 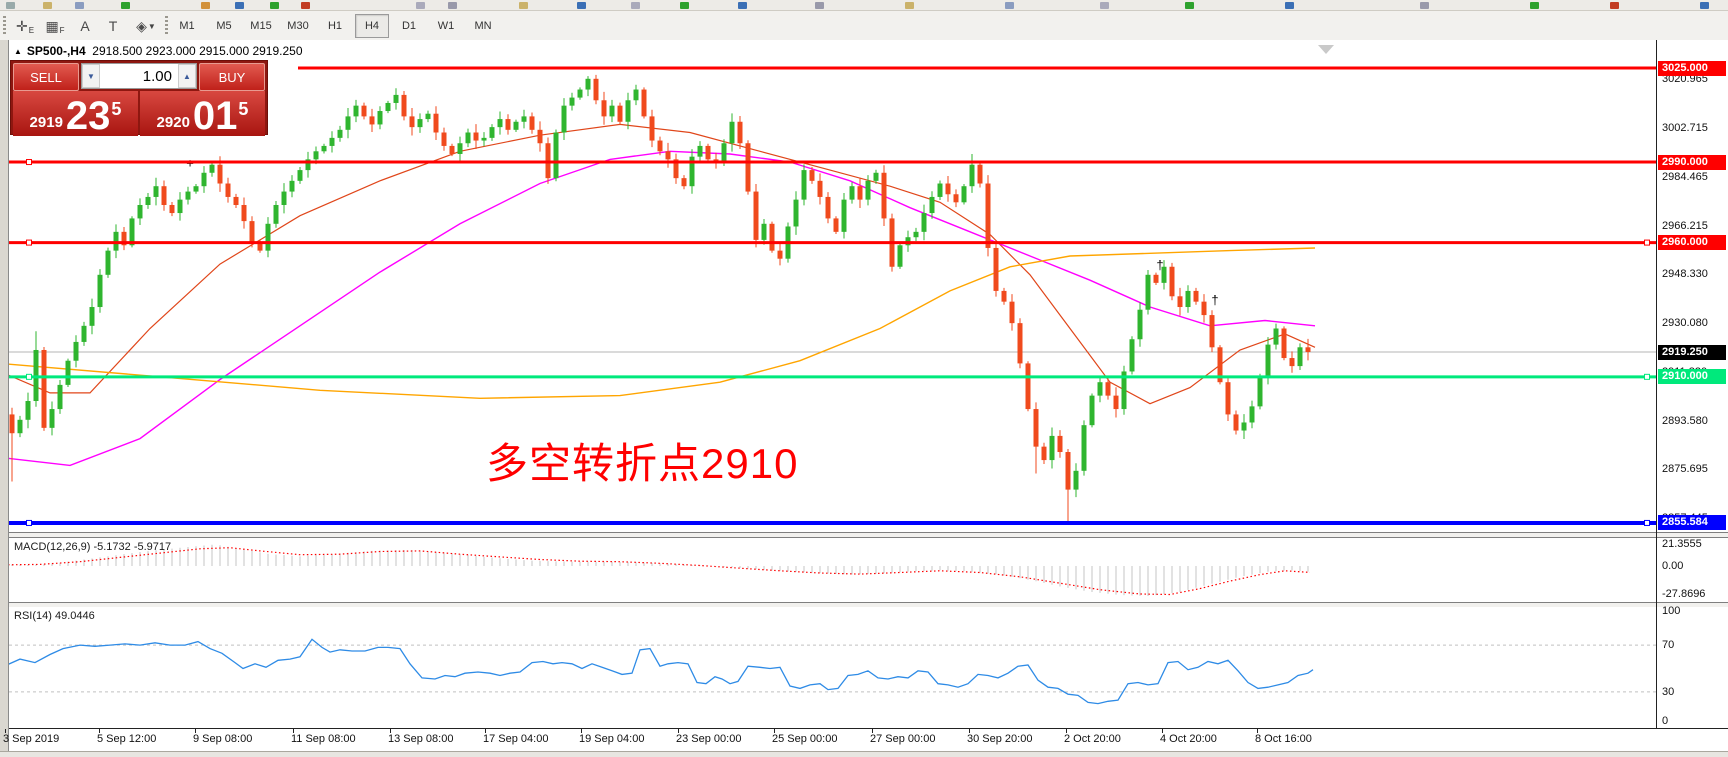 What do you see at coordinates (1685, 78) in the screenshot?
I see `price-tick-label: 3020.965` at bounding box center [1685, 78].